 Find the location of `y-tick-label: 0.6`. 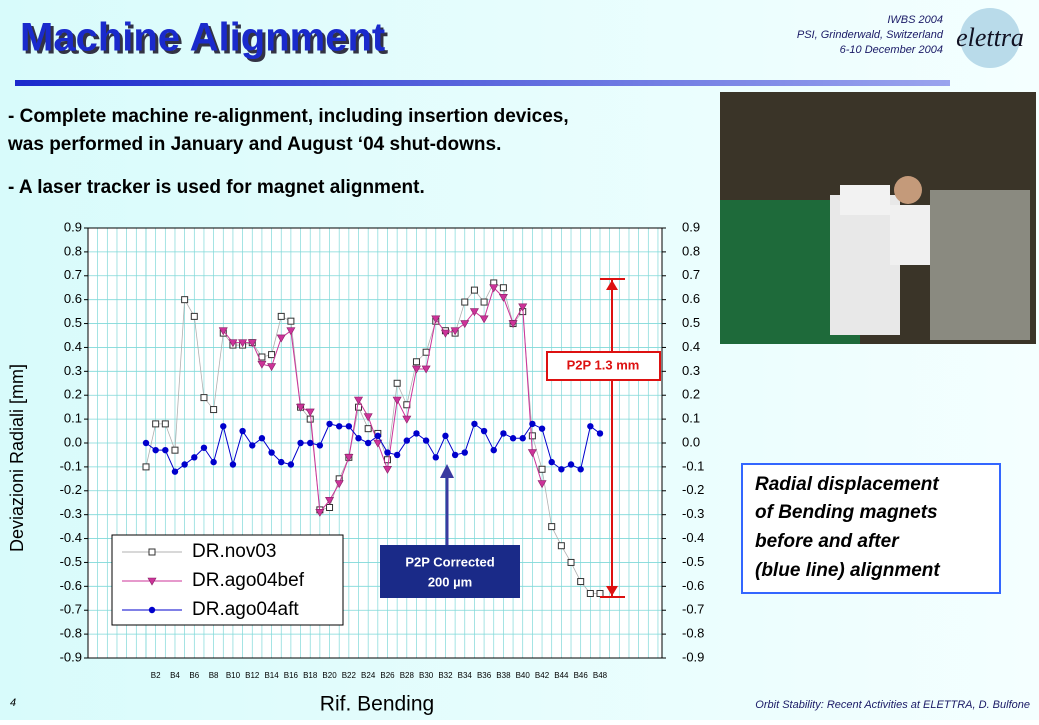

y-tick-label: 0.6 is located at coordinates (73, 298).